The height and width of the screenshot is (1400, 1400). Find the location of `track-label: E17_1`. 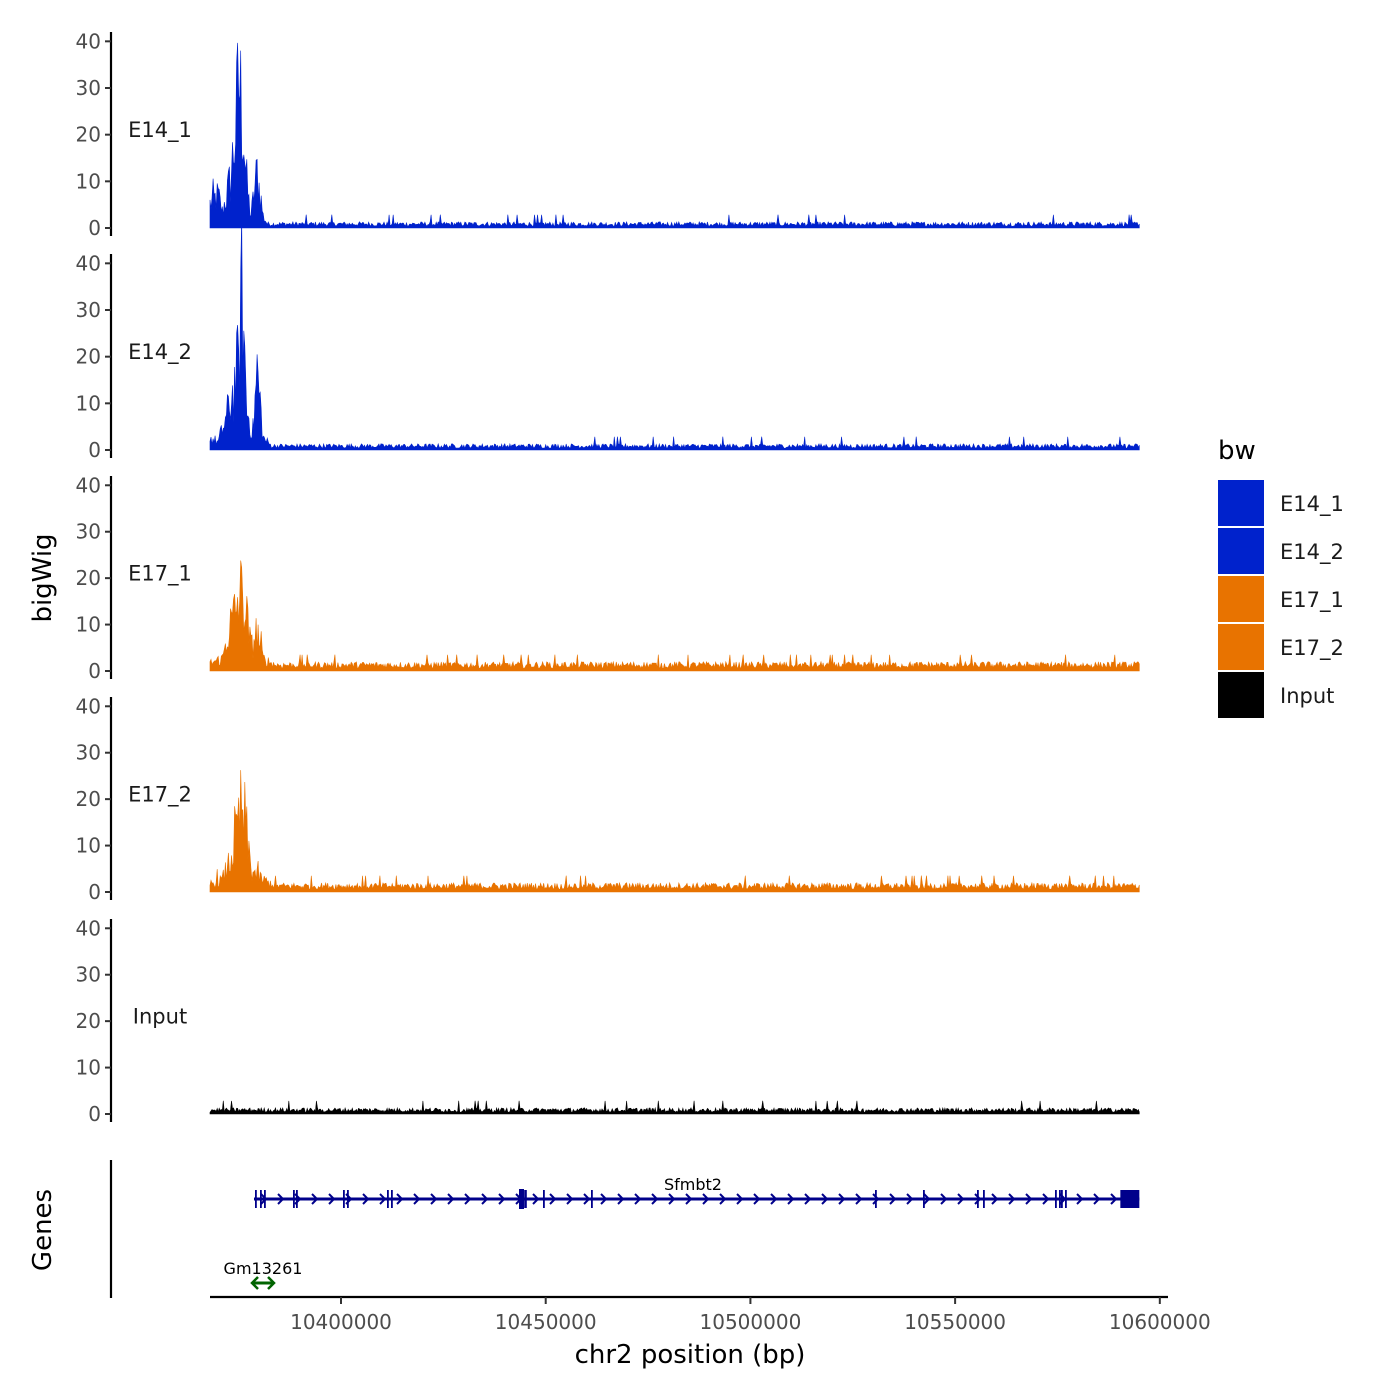

track-label: E17_1 is located at coordinates (160, 574).